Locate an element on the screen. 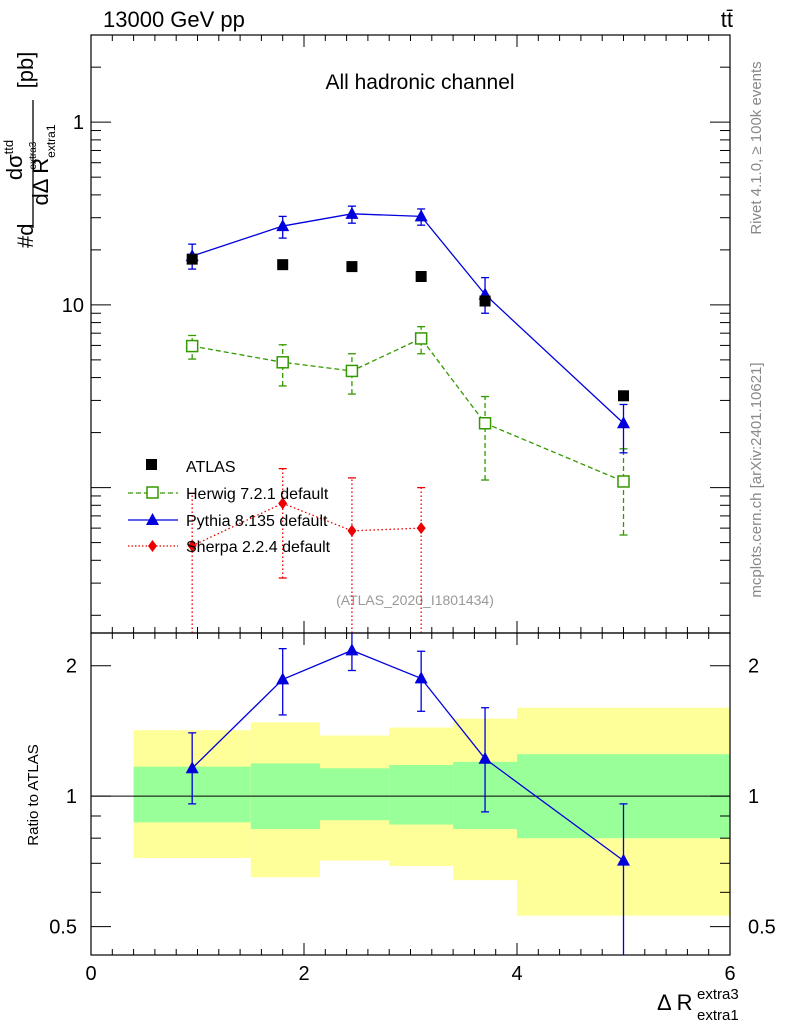 The image size is (786, 1024). herwig-line is located at coordinates (408, 410).